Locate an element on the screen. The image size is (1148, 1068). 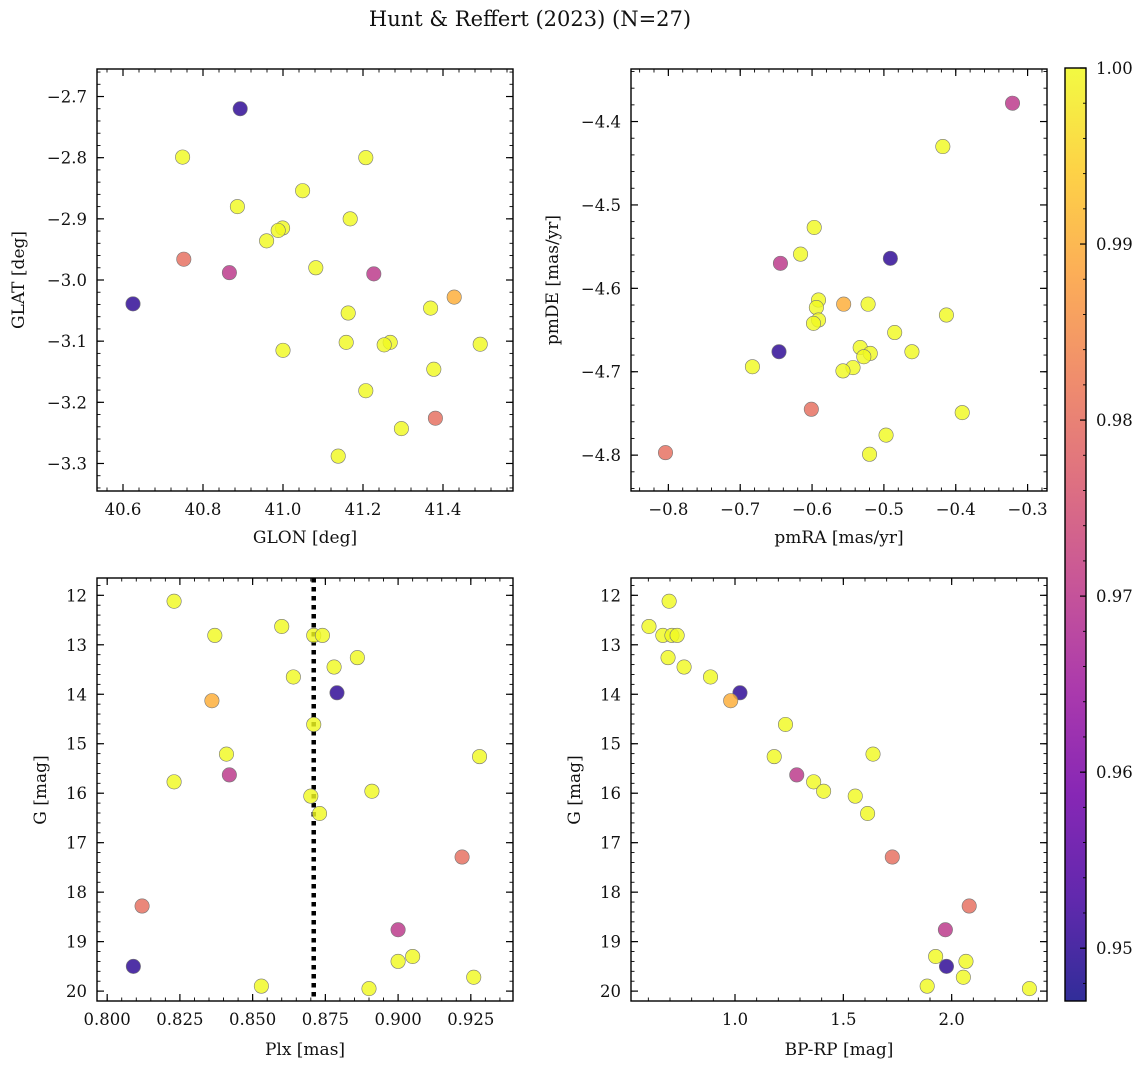
y-tick-label: −3.1 is located at coordinates (67, 341).